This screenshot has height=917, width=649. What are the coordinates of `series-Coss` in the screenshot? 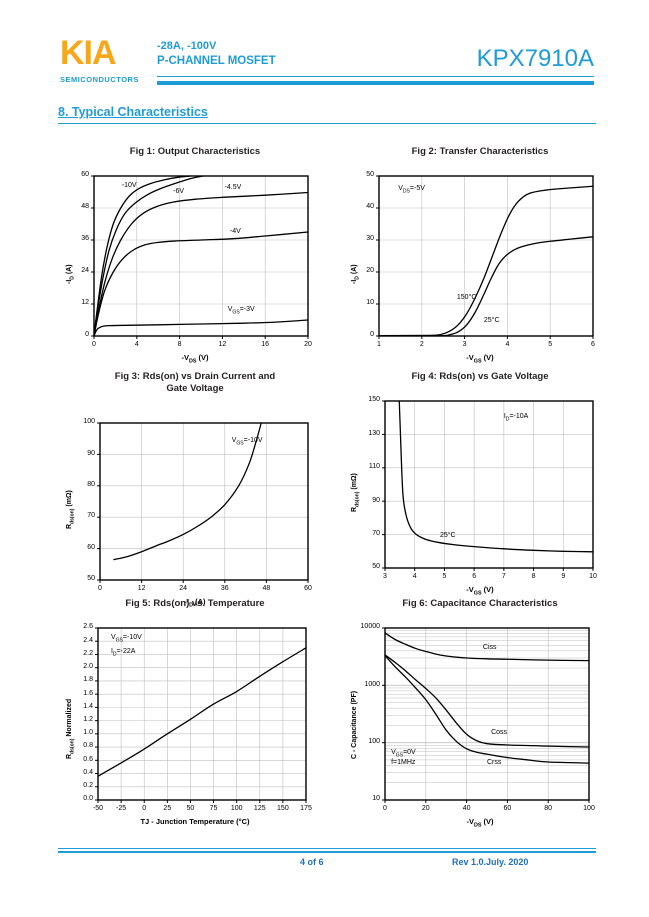 It's located at (487, 701).